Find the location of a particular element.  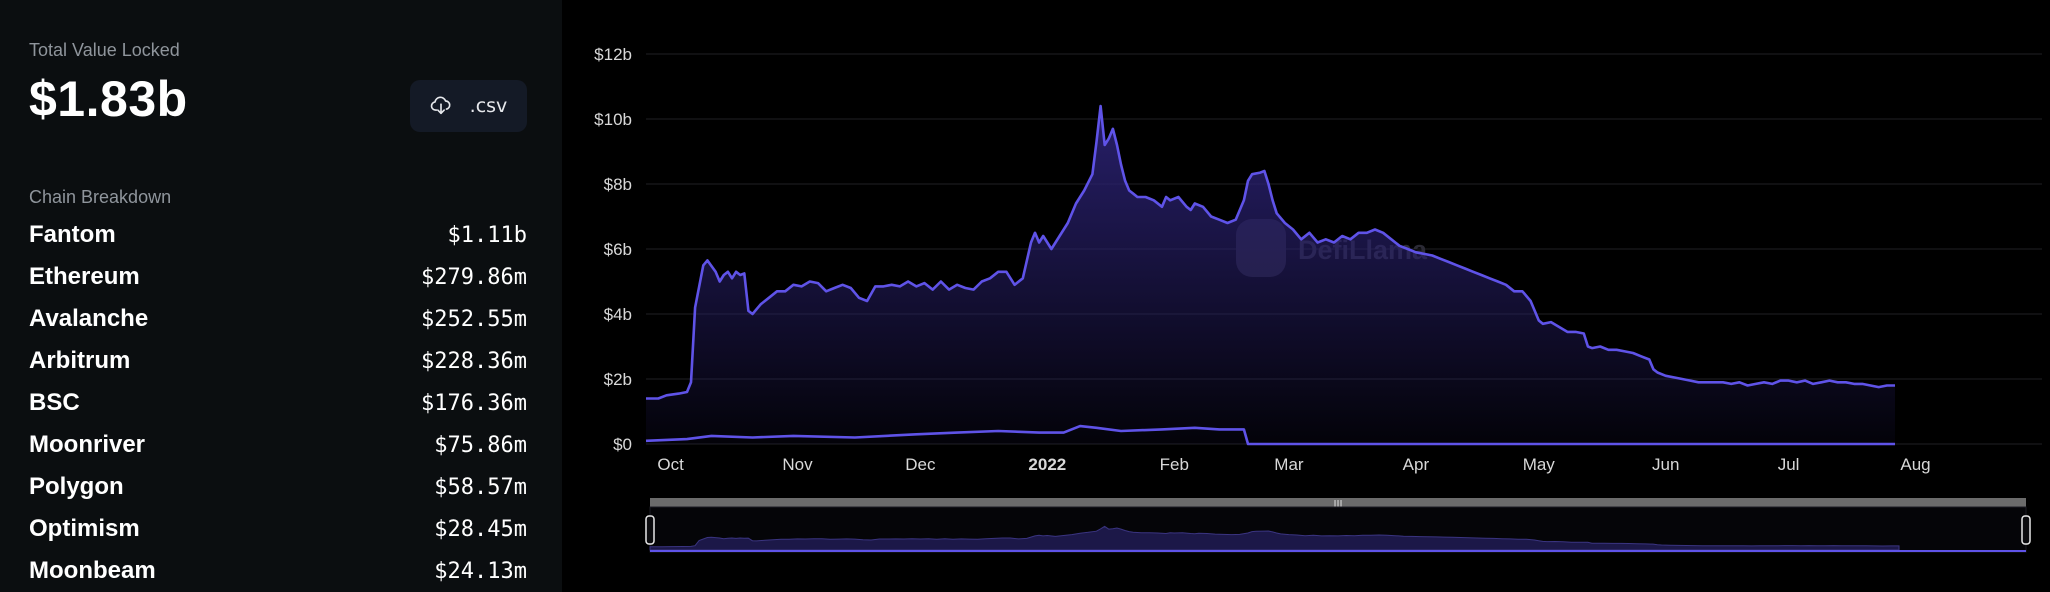

chain-tvl-value: $252.55m is located at coordinates (474, 319).